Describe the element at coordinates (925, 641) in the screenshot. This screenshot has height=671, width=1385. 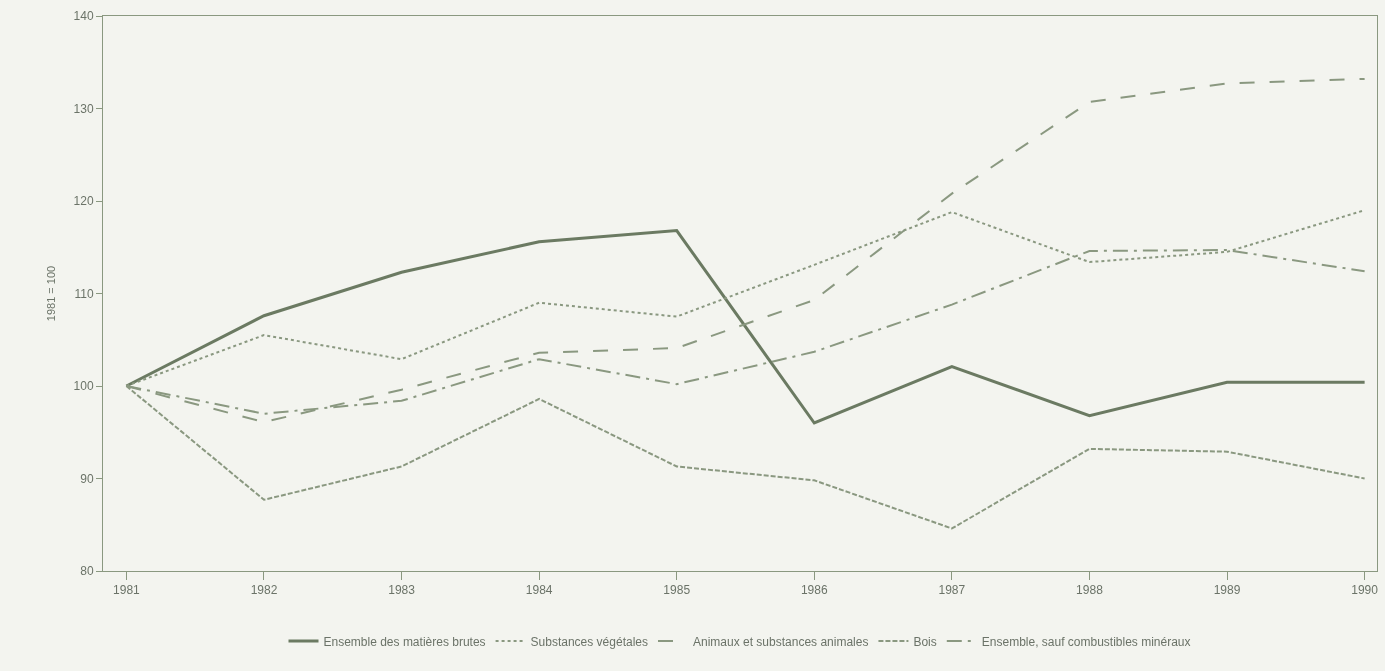
I see `legend-label: Bois` at that location.